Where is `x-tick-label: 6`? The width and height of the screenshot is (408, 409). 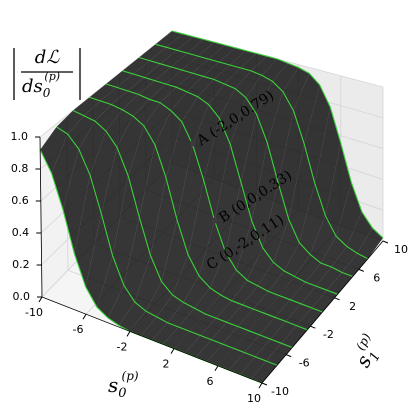
x-tick-label: 6 is located at coordinates (210, 381).